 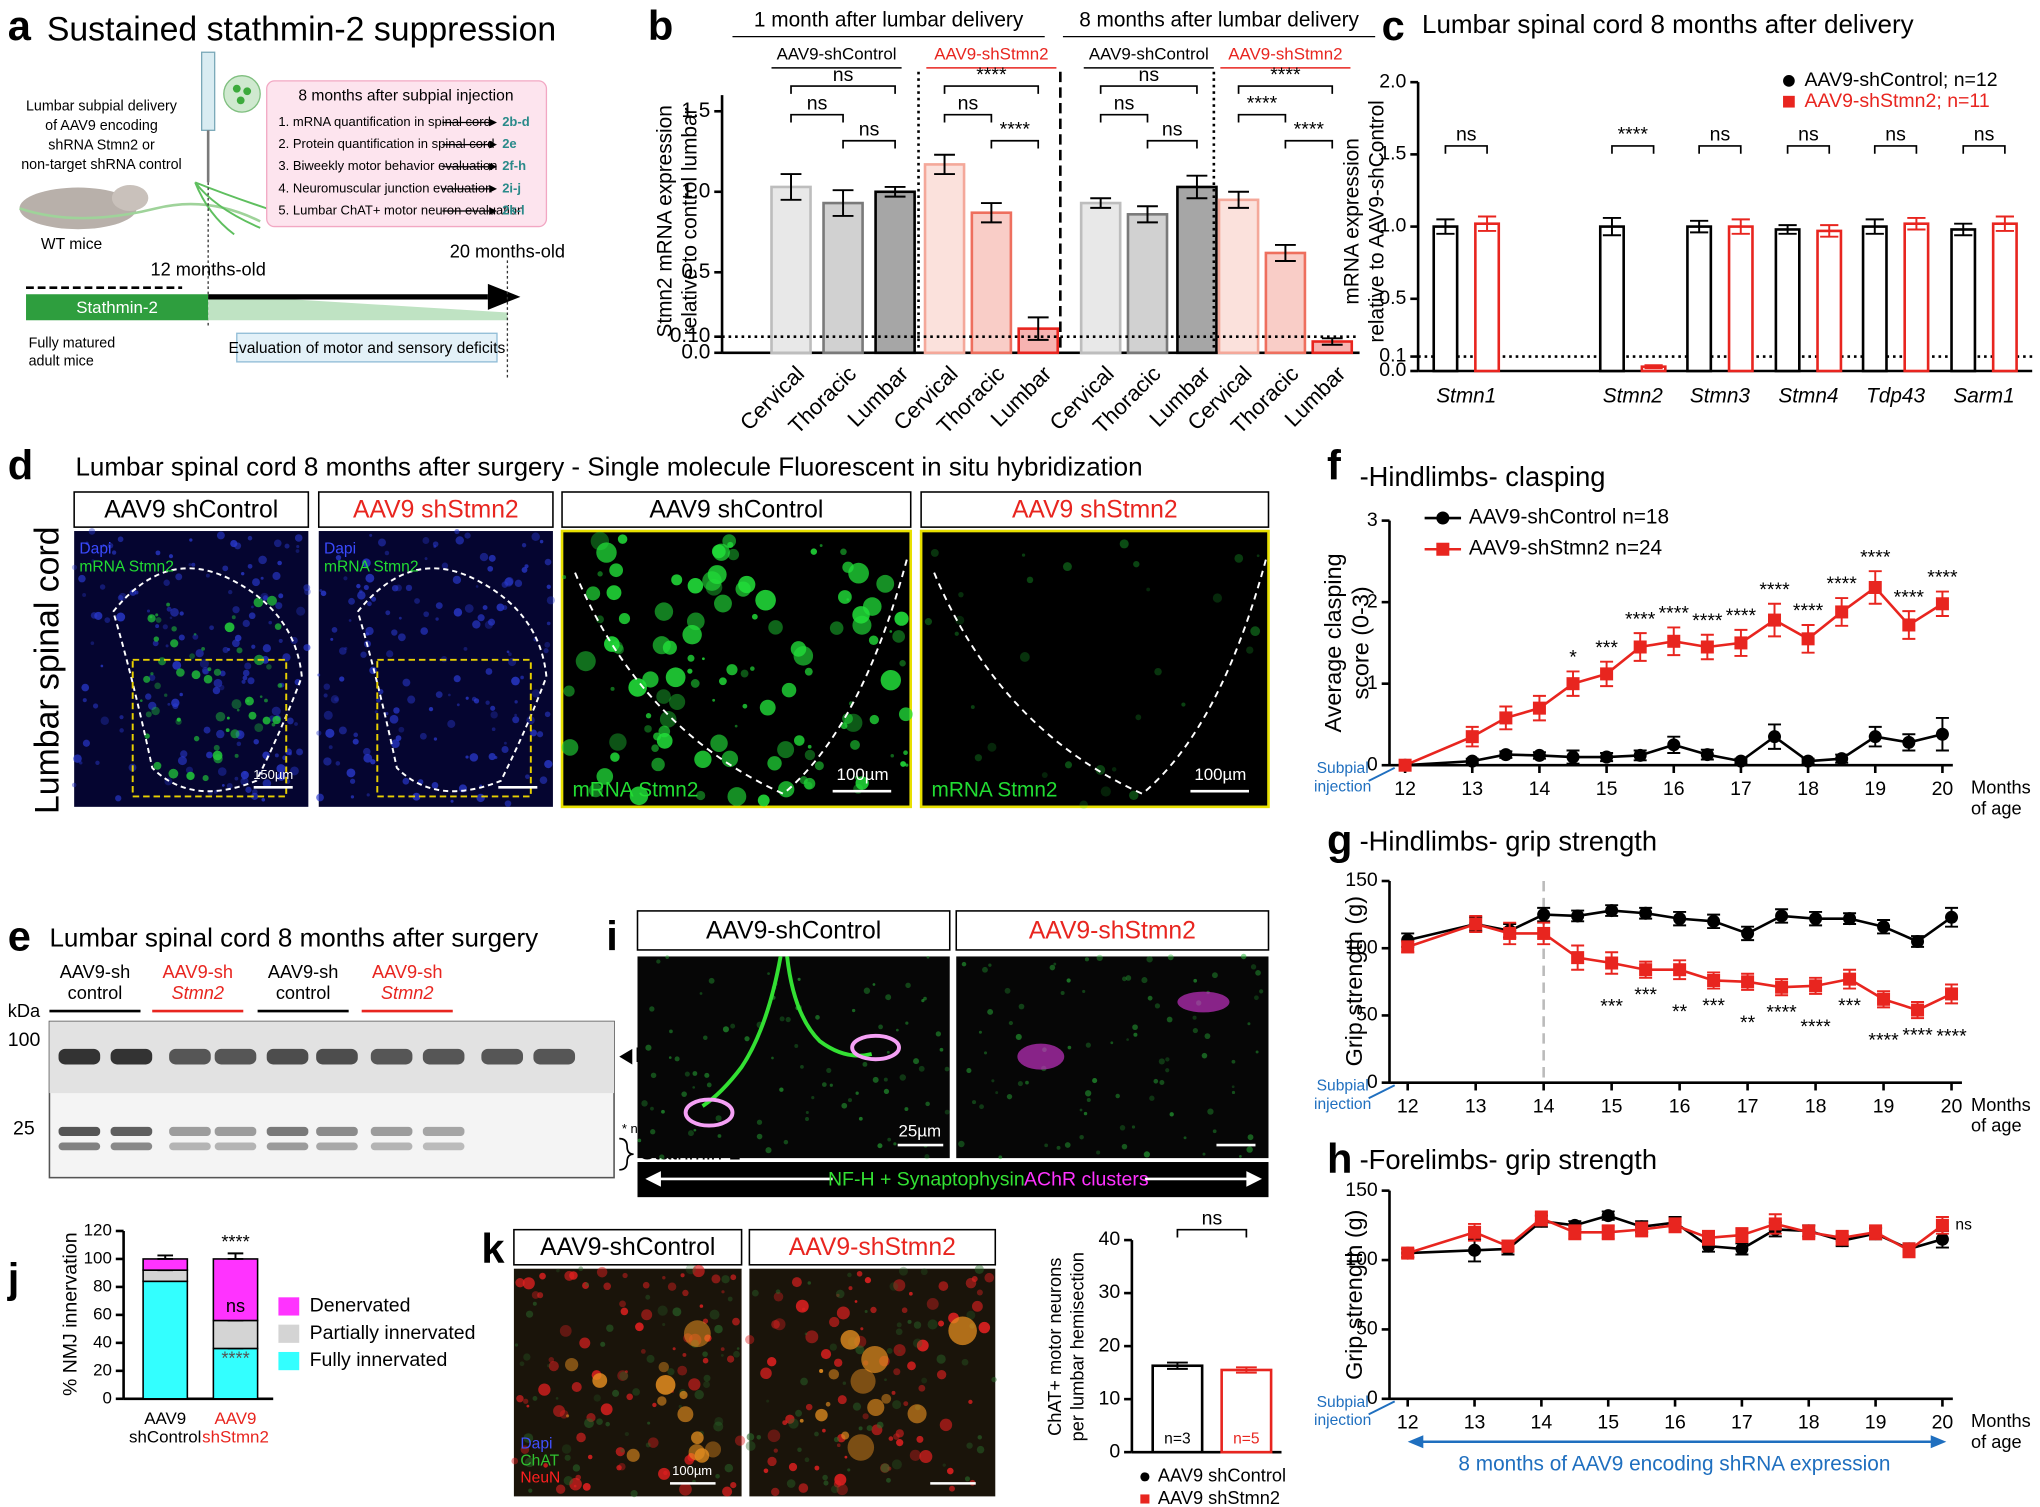 What do you see at coordinates (1238, 199) in the screenshot?
I see `error-bar` at bounding box center [1238, 199].